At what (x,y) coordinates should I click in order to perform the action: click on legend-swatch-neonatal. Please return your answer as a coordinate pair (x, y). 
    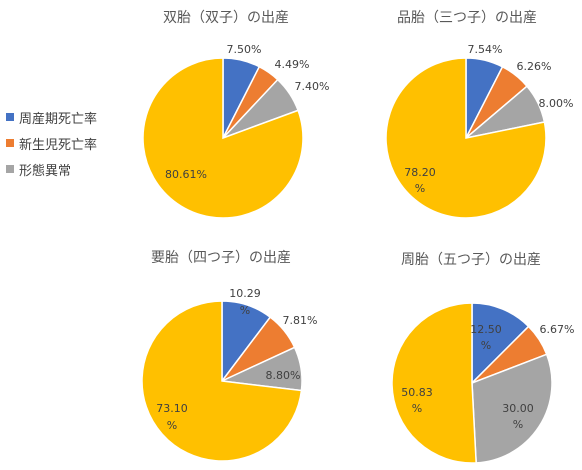
    Looking at the image, I should click on (10, 143).